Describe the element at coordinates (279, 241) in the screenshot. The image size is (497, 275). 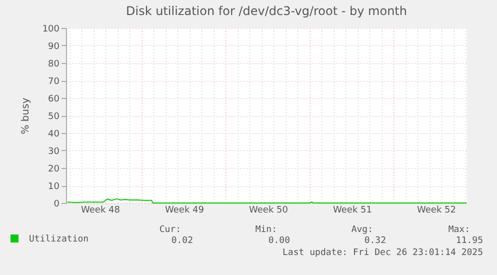
I see `text: 0.00` at that location.